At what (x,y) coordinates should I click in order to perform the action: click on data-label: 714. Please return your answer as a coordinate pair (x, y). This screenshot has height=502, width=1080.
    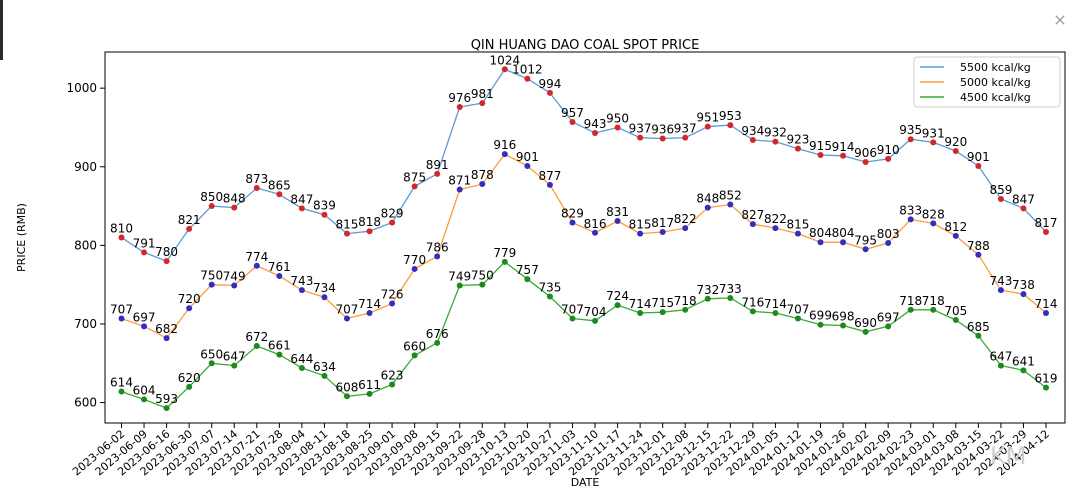
    Looking at the image, I should click on (369, 304).